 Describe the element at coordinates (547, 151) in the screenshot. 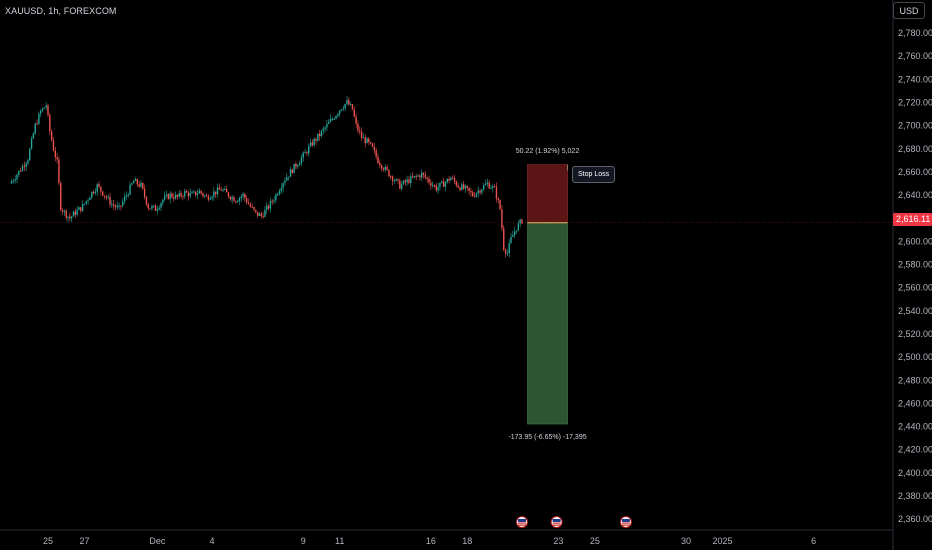

I see `position-target-stats: 50.22 (1.92%) 5,022` at that location.